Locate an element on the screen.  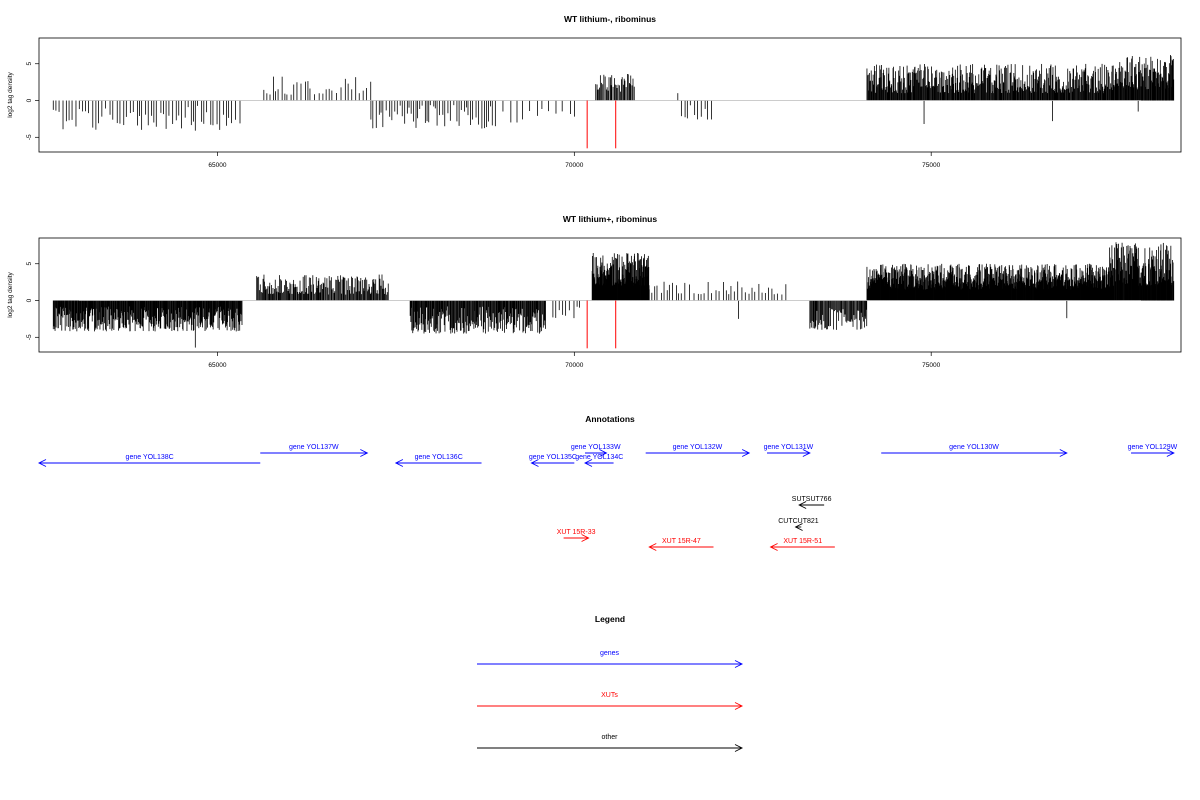
legend-title: Legend is located at coordinates (610, 619).